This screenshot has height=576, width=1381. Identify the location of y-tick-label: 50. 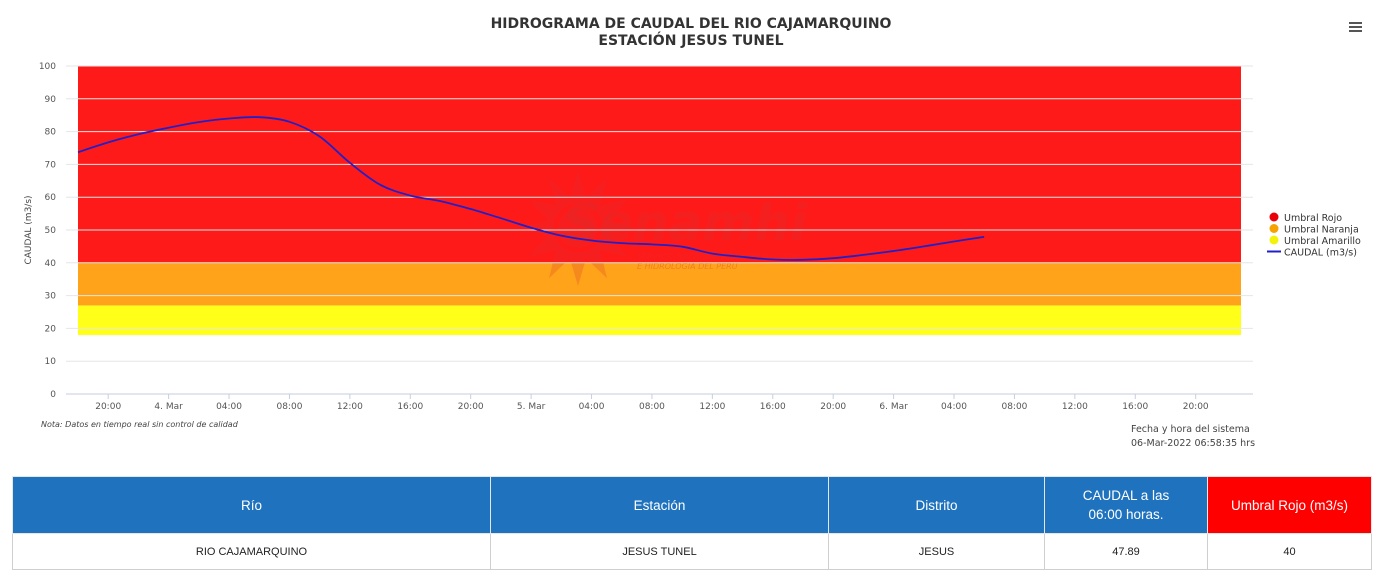
(51, 231).